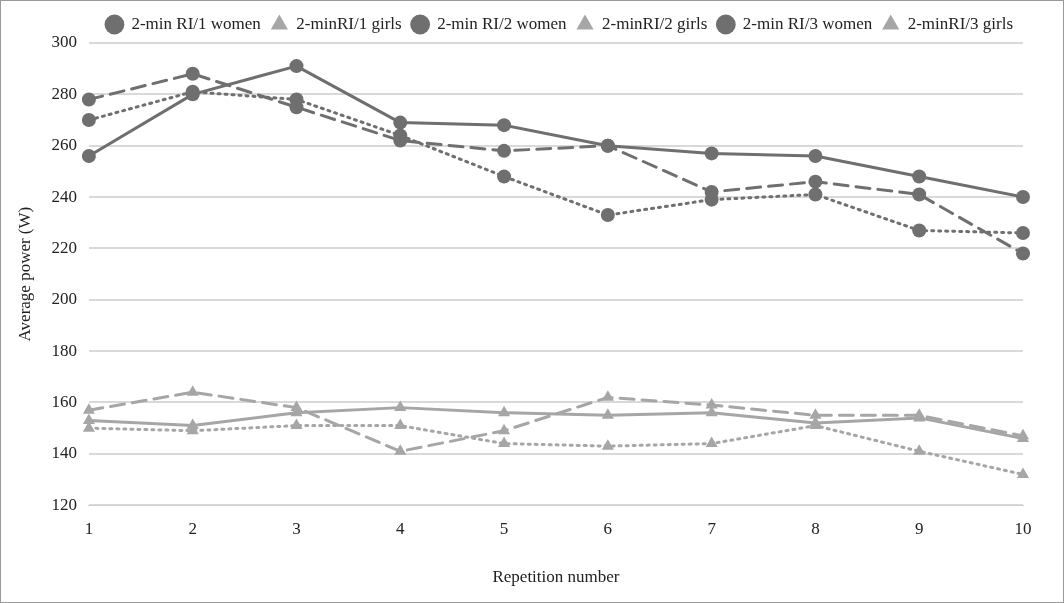 Image resolution: width=1064 pixels, height=603 pixels. Describe the element at coordinates (502, 23) in the screenshot. I see `legend-label: 2-min RI/2 women` at that location.